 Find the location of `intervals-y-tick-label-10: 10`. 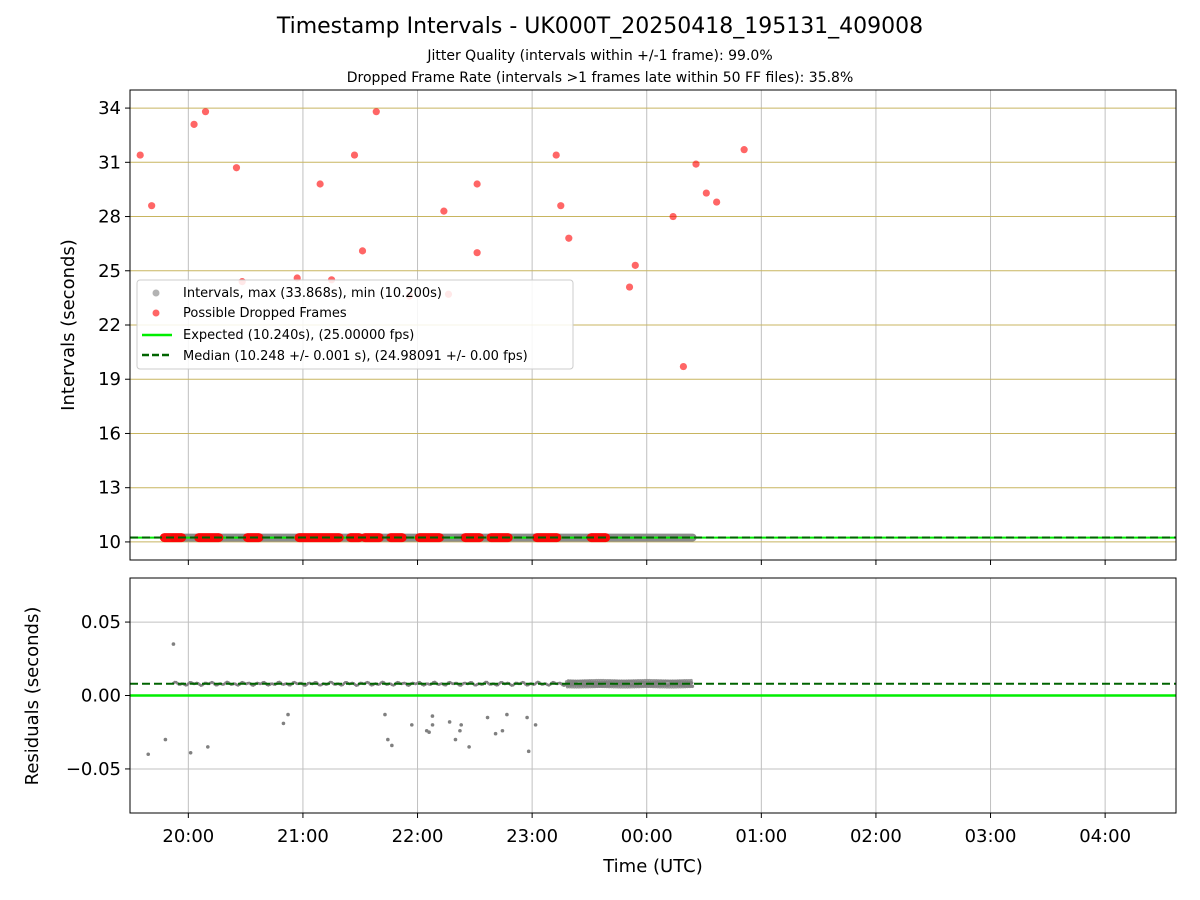

intervals-y-tick-label-10: 10 is located at coordinates (109, 542).